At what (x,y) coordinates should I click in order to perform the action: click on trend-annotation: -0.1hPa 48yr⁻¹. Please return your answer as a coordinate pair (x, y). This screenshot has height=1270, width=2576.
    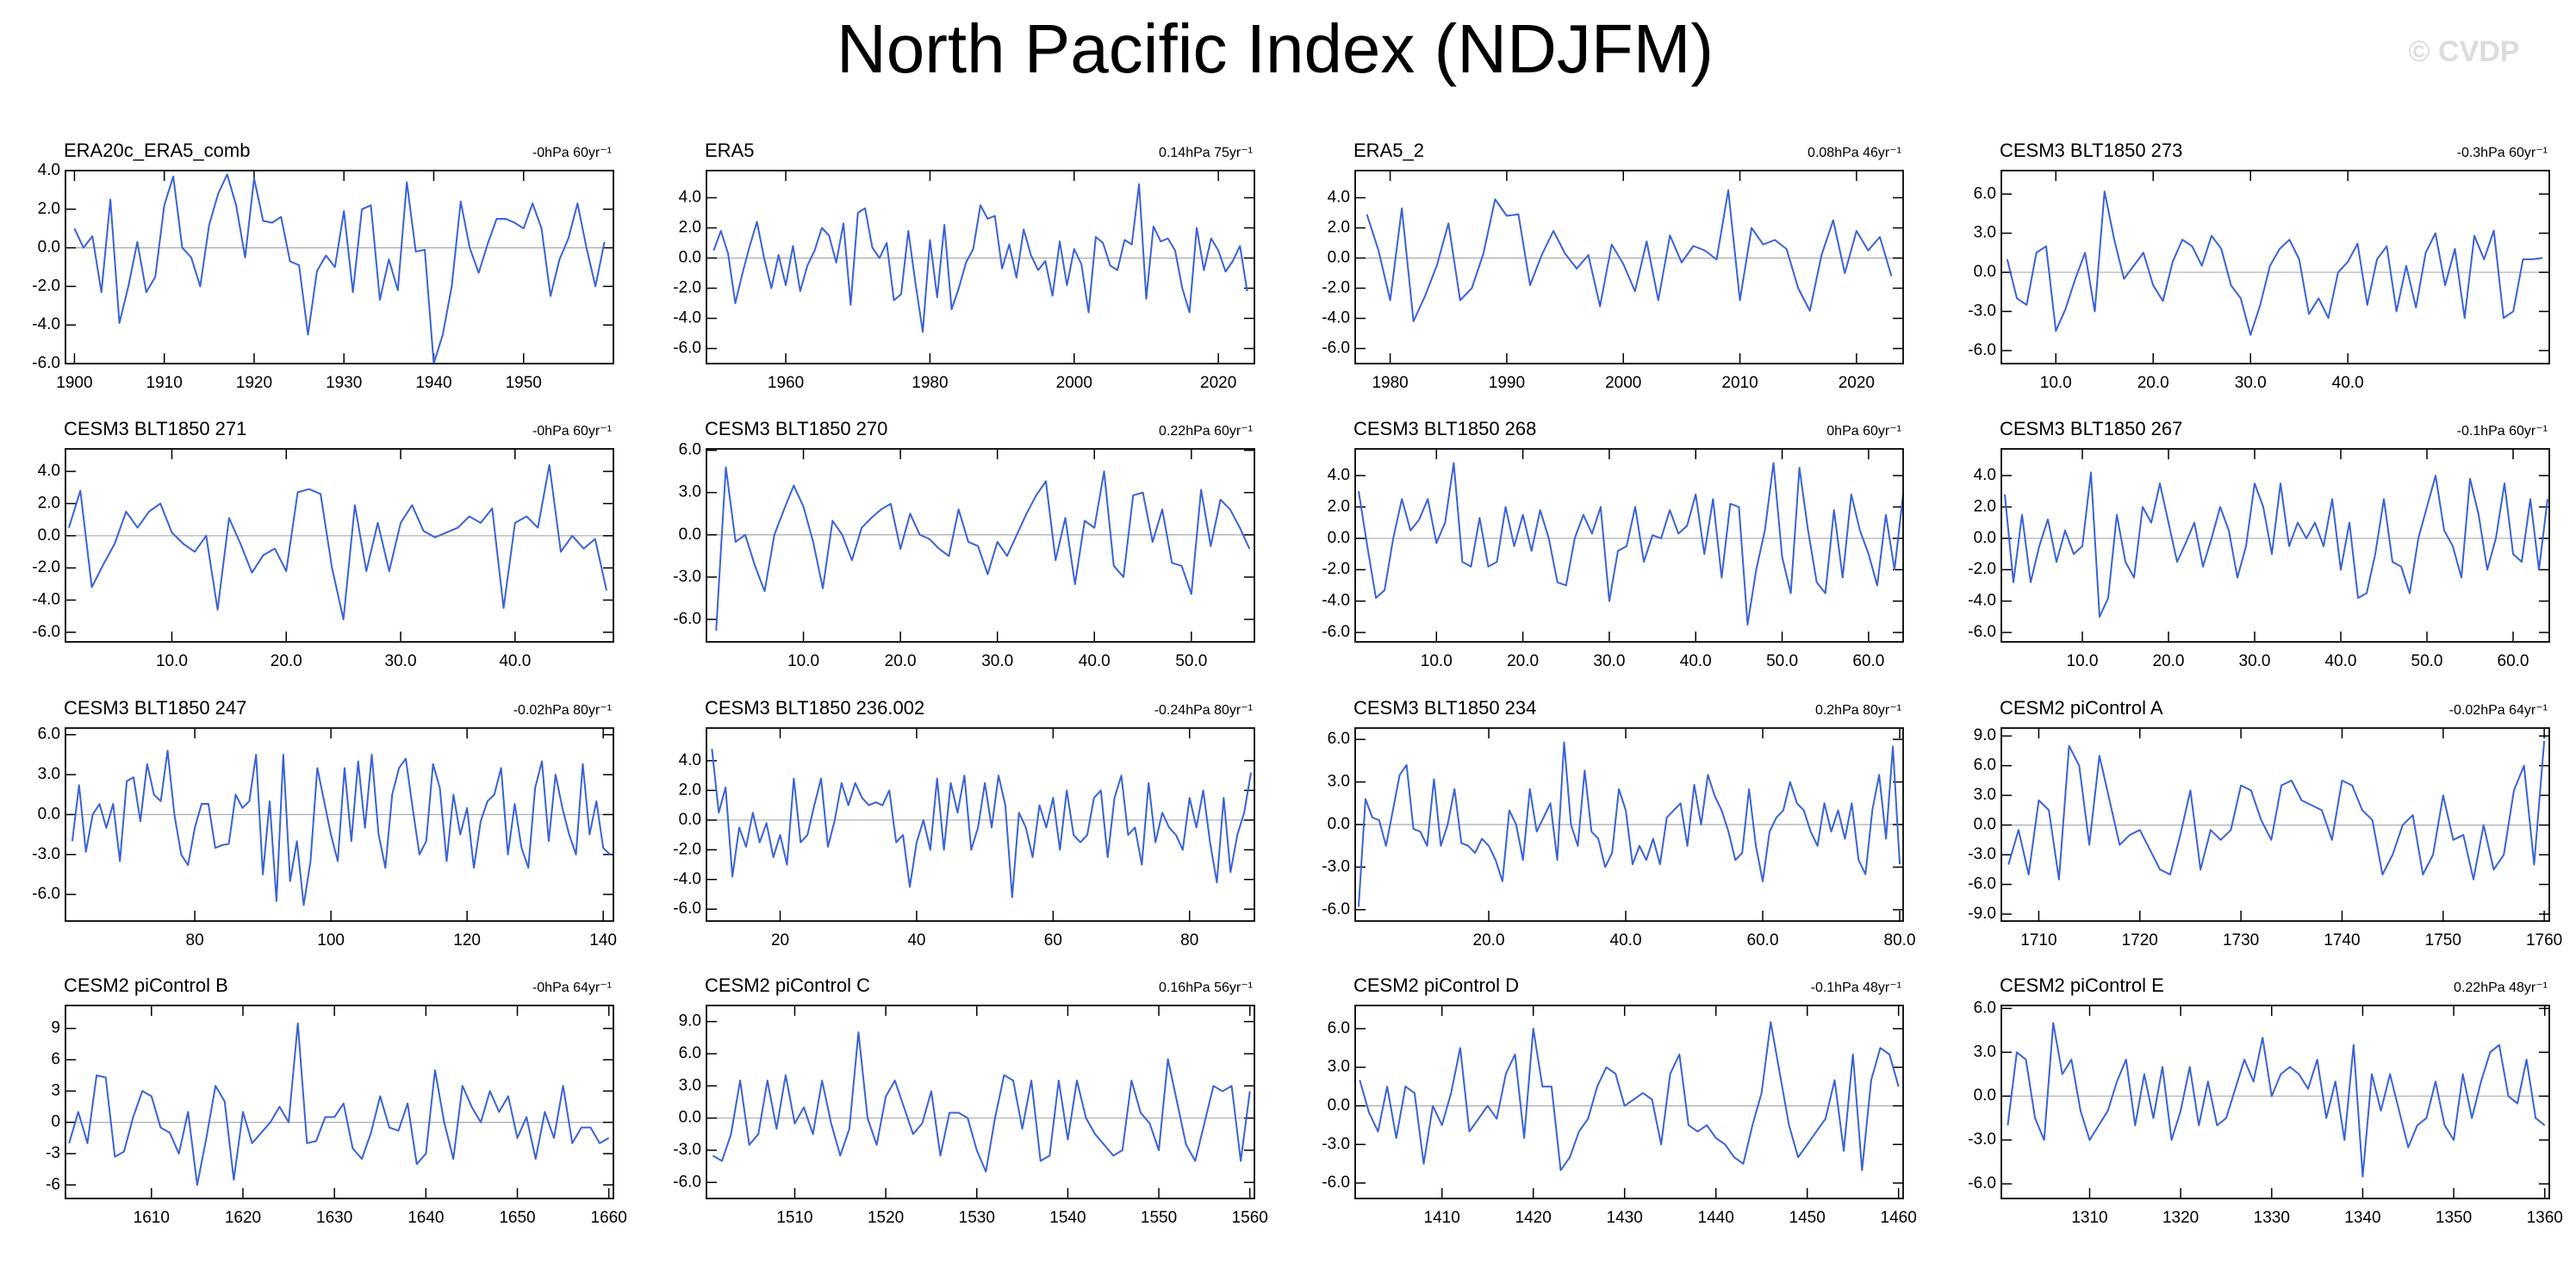
    Looking at the image, I should click on (1856, 988).